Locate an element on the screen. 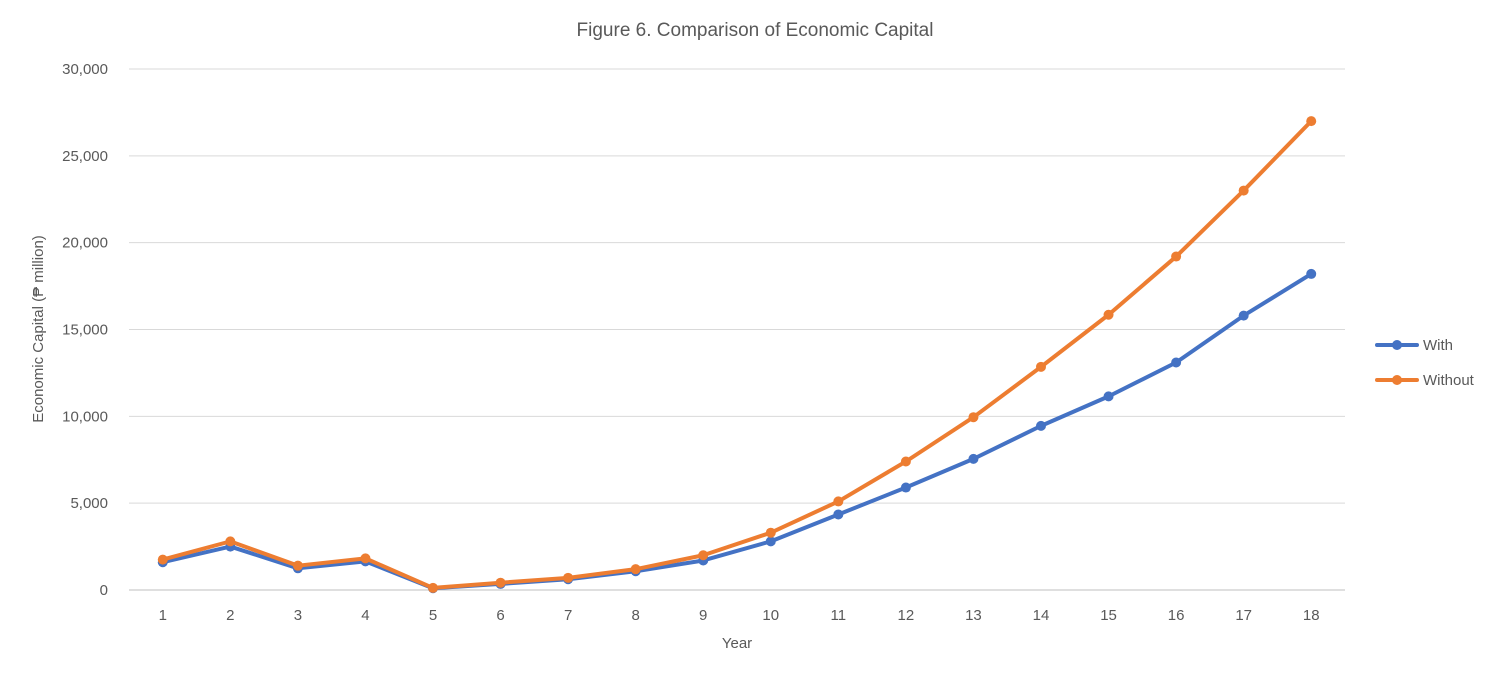 The height and width of the screenshot is (685, 1506). chart-title: Figure 6. Comparison of Economic Capital is located at coordinates (755, 30).